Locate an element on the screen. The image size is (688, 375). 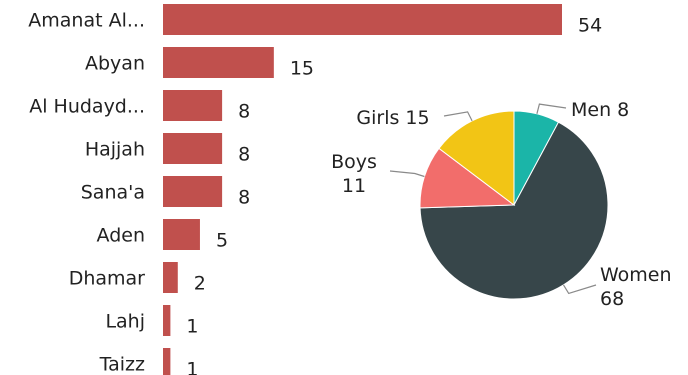
bar-taizz is located at coordinates (167, 361).